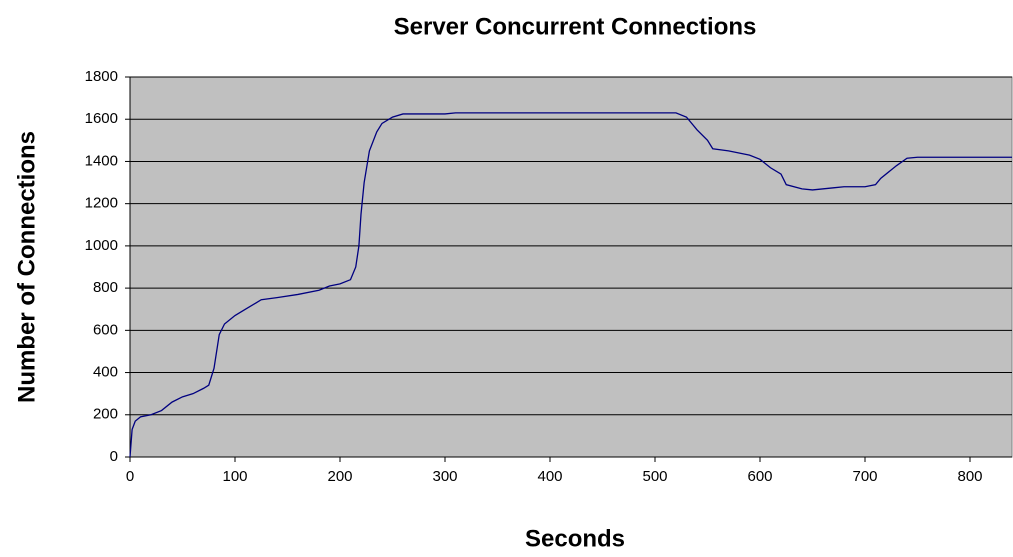 The height and width of the screenshot is (557, 1013). What do you see at coordinates (234, 476) in the screenshot?
I see `x-tick-label: 100` at bounding box center [234, 476].